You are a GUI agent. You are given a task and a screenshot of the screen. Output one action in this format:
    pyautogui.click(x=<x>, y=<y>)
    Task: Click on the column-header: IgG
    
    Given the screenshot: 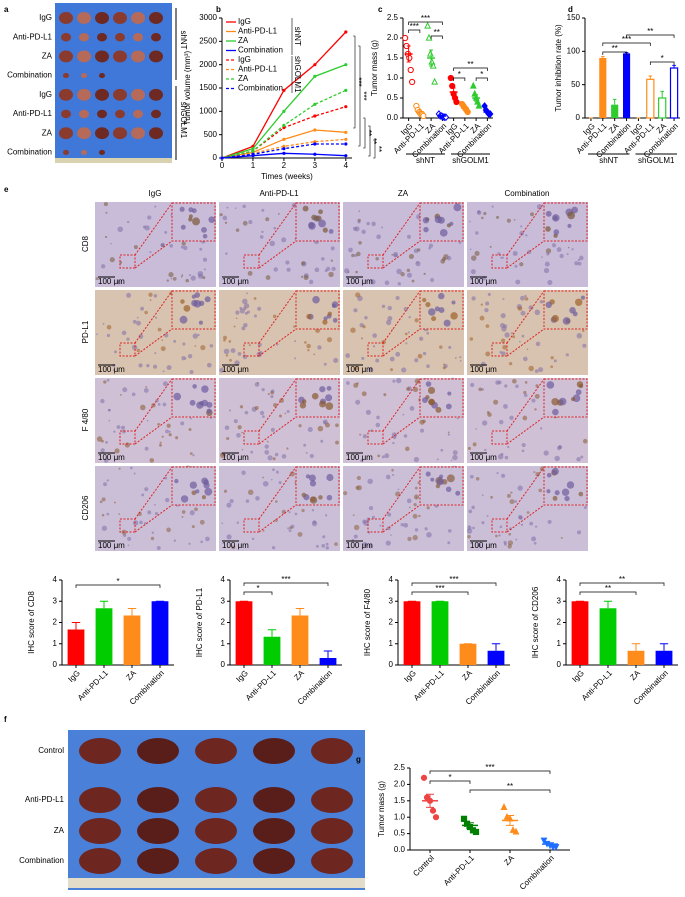 What is the action you would take?
    pyautogui.click(x=155, y=193)
    